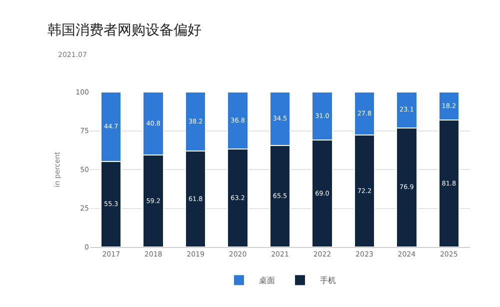 This screenshot has width=500, height=307. Describe the element at coordinates (328, 281) in the screenshot. I see `legend-label: 手机` at that location.